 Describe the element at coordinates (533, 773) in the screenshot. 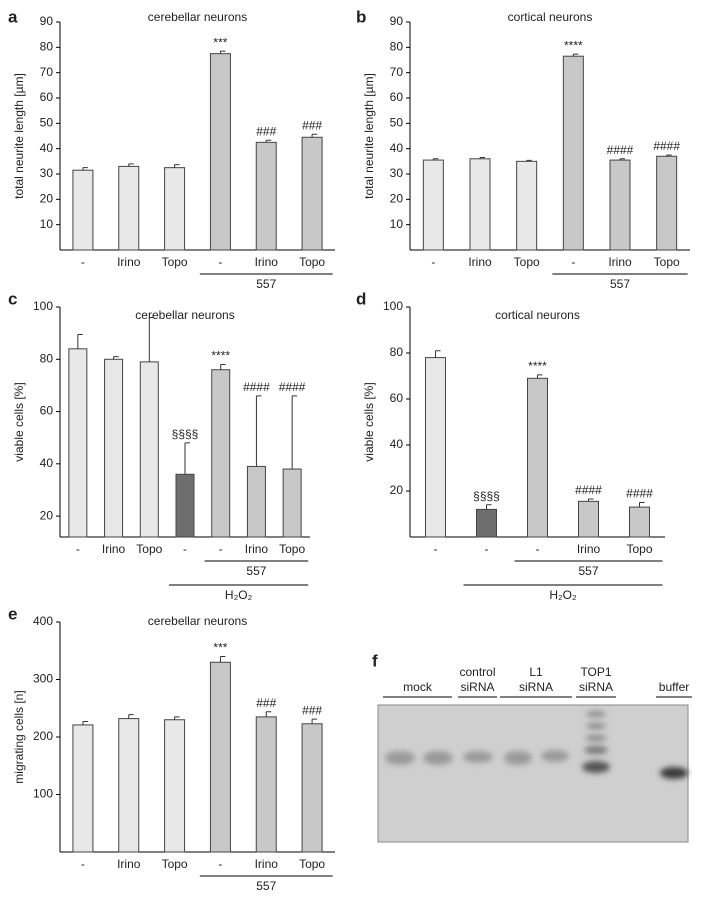

I see `gel-image` at that location.